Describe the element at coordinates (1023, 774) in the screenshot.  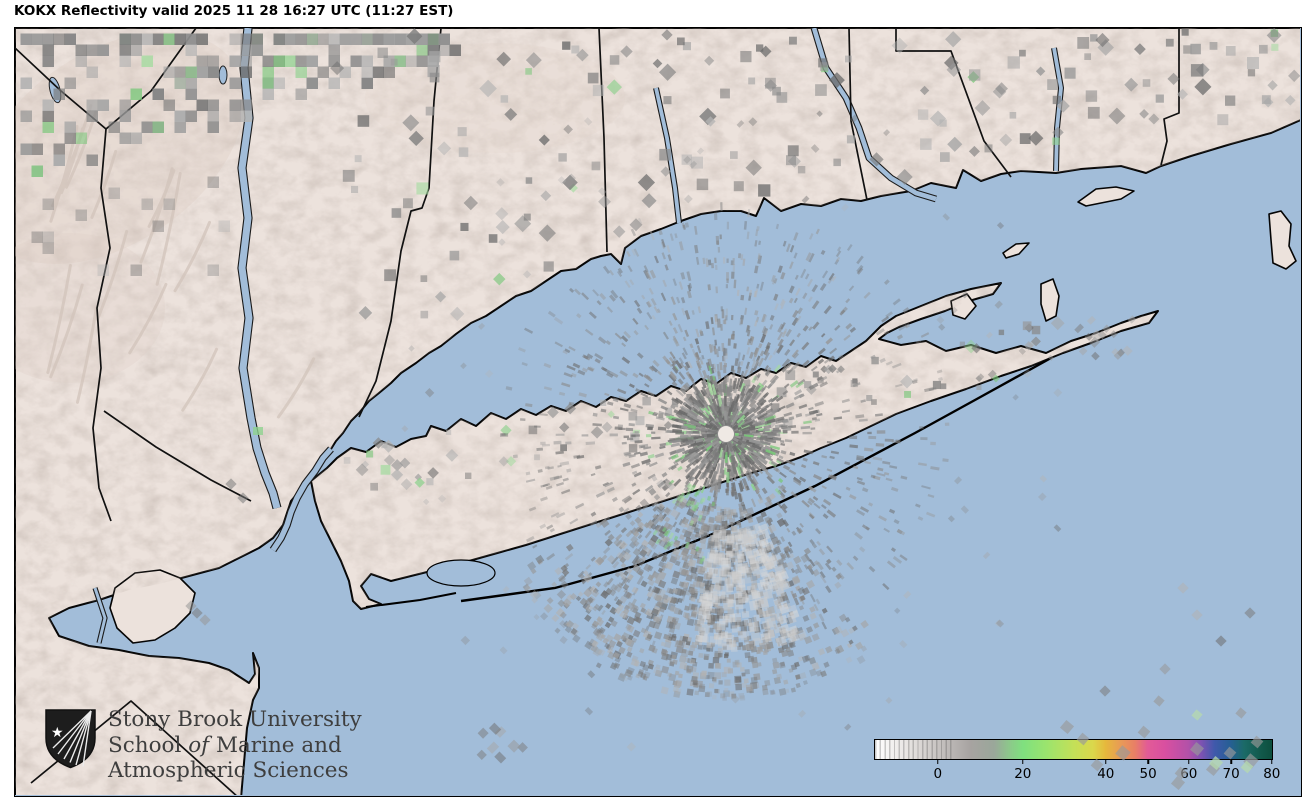
I see `colorbar-tick-label: 20` at that location.